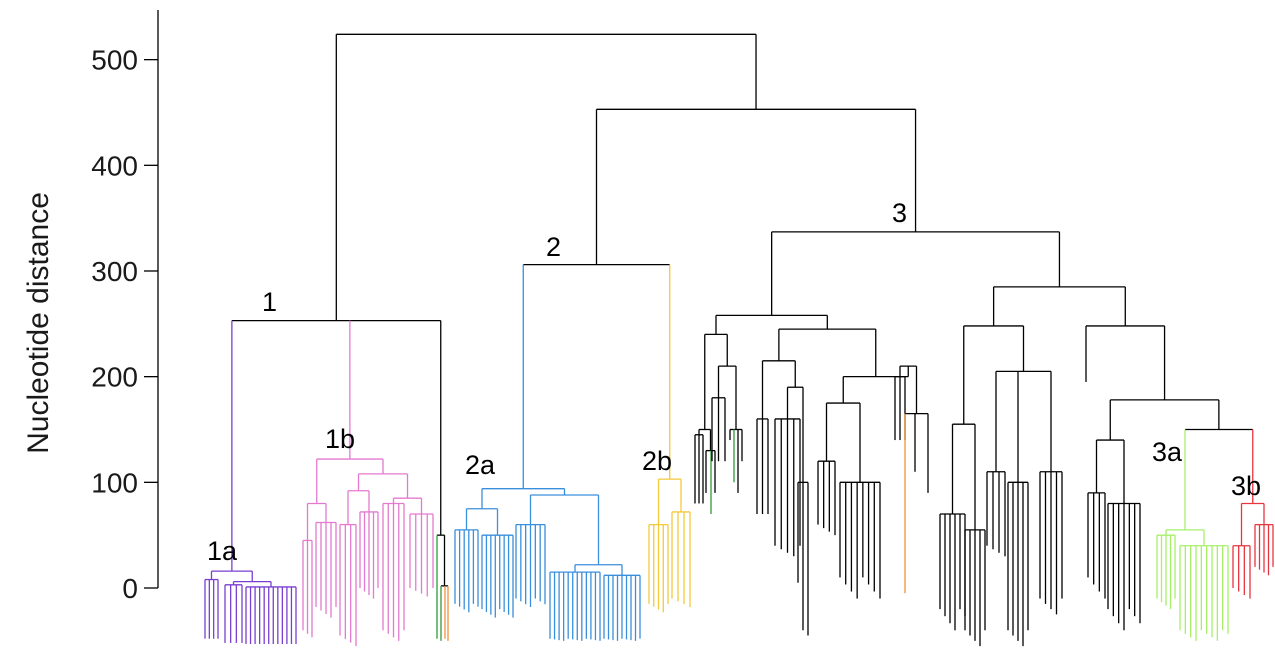 The image size is (1275, 648). I want to click on clade-label: 3b, so click(1246, 486).